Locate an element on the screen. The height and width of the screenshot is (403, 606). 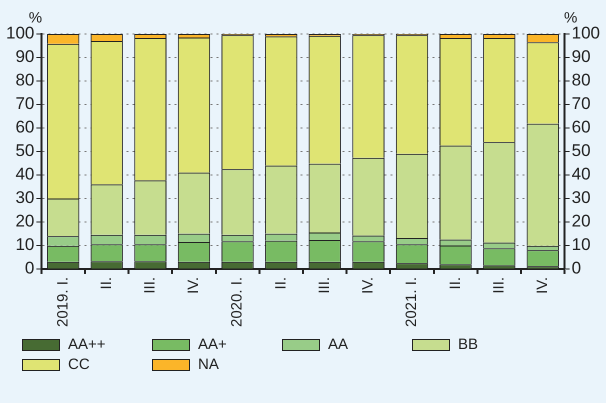
y-tick-label: 60 is located at coordinates (24, 127).